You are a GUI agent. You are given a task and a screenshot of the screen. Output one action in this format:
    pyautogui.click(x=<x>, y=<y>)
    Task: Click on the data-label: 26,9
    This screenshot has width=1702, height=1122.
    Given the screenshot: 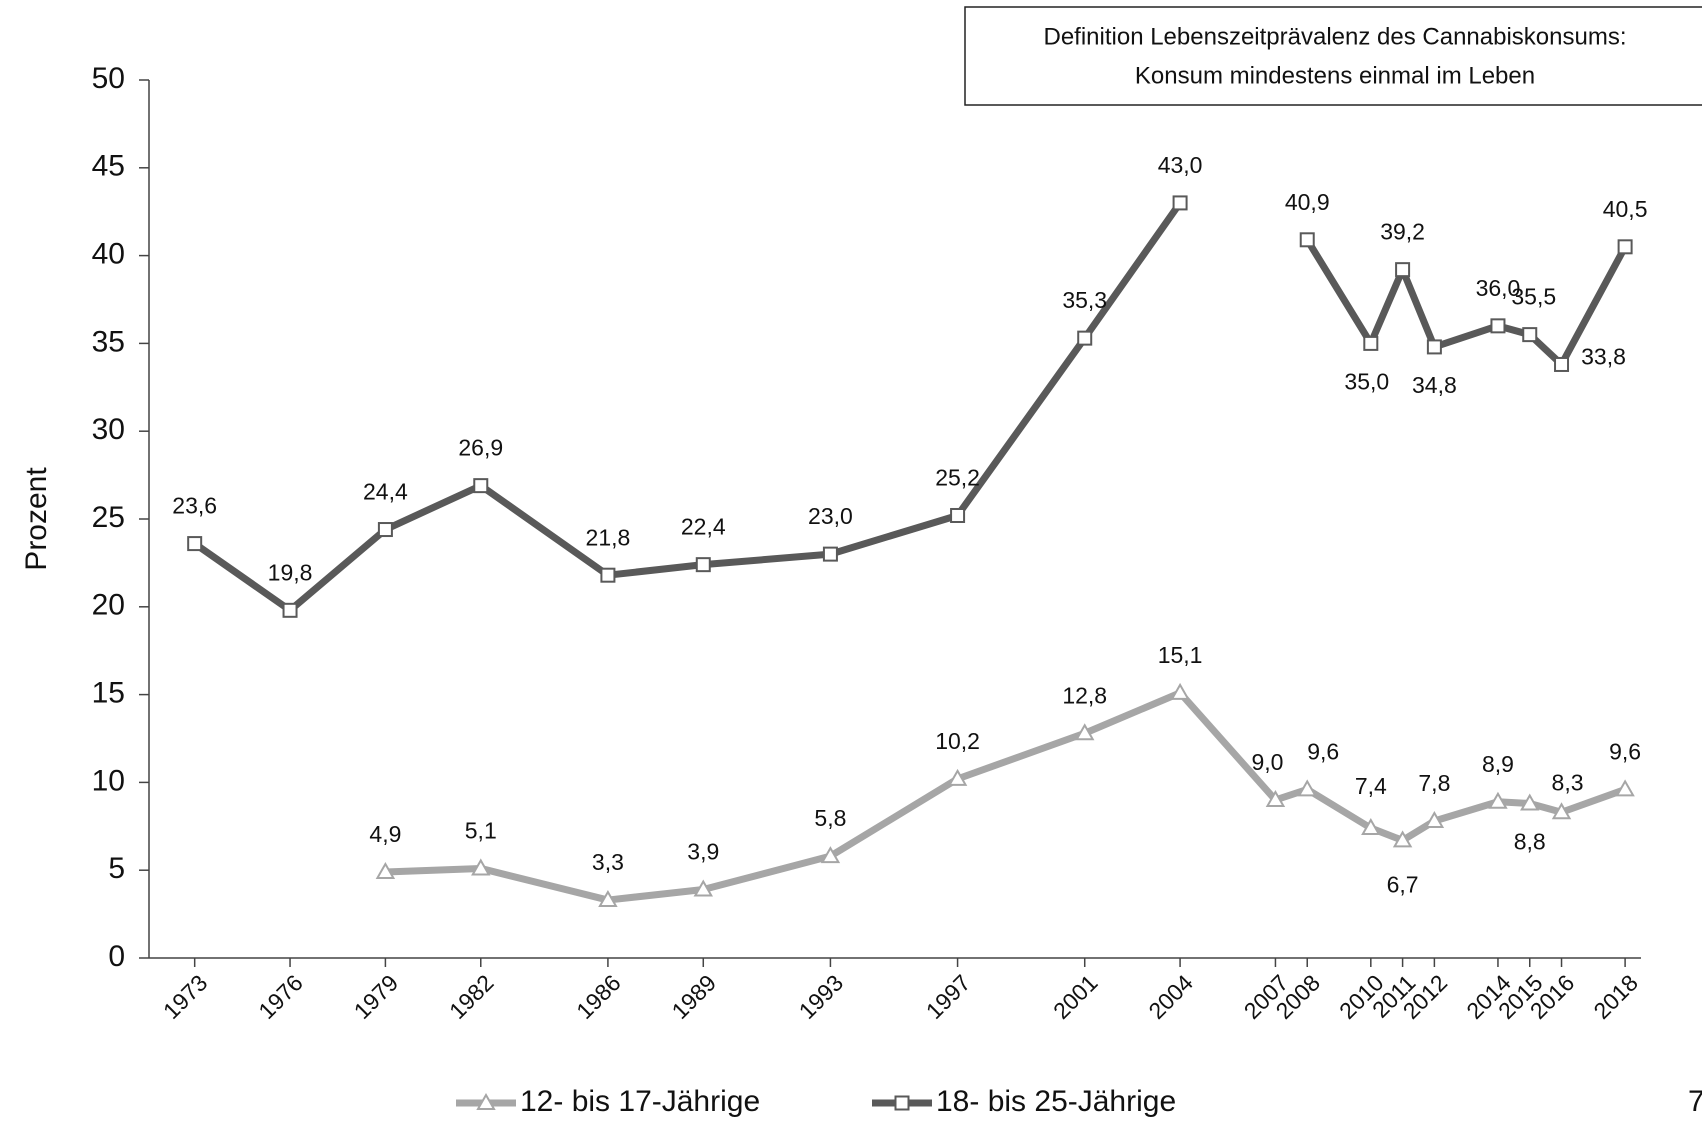 What is the action you would take?
    pyautogui.click(x=480, y=448)
    